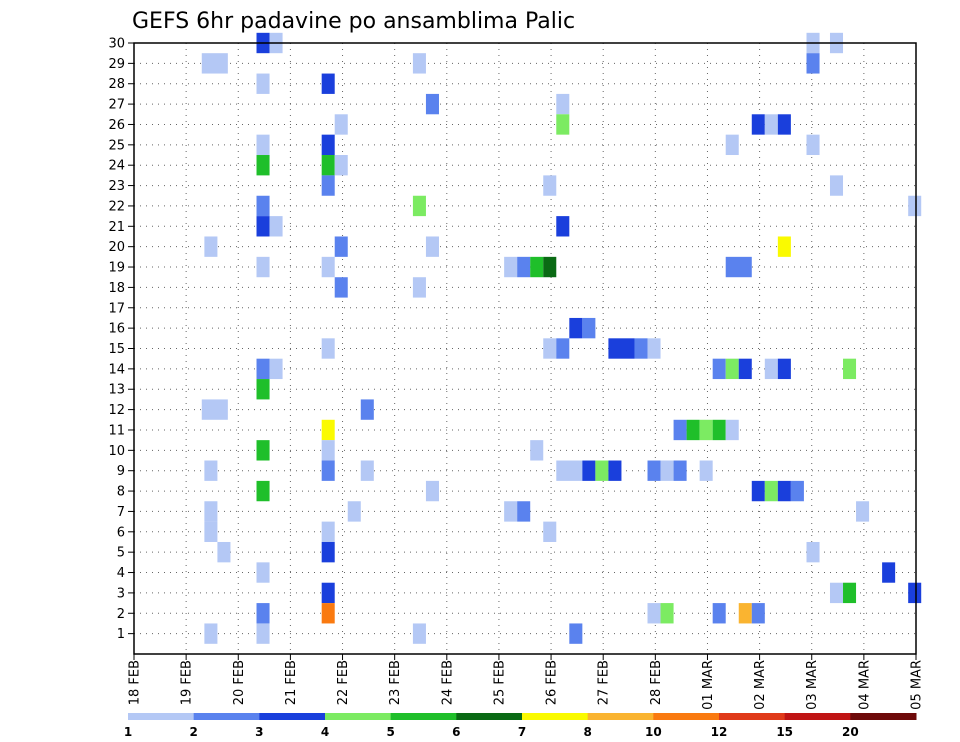 Image resolution: width=960 pixels, height=742 pixels. What do you see at coordinates (850, 732) in the screenshot?
I see `legend-label: 20` at bounding box center [850, 732].